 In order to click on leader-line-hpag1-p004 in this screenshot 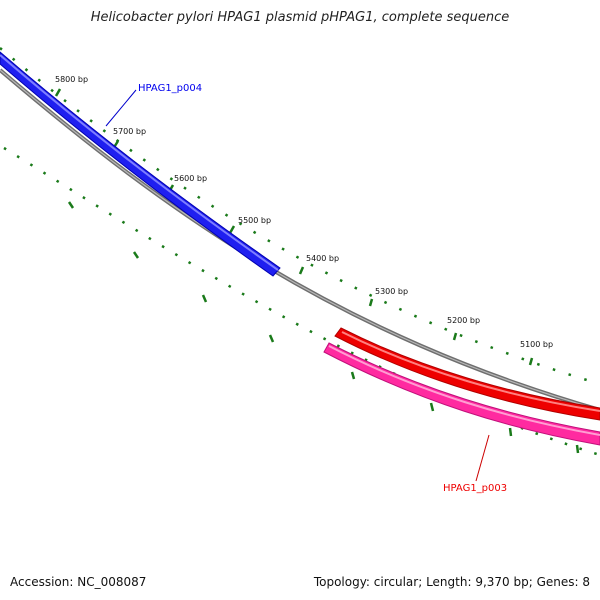, I will do `click(121, 108)`.